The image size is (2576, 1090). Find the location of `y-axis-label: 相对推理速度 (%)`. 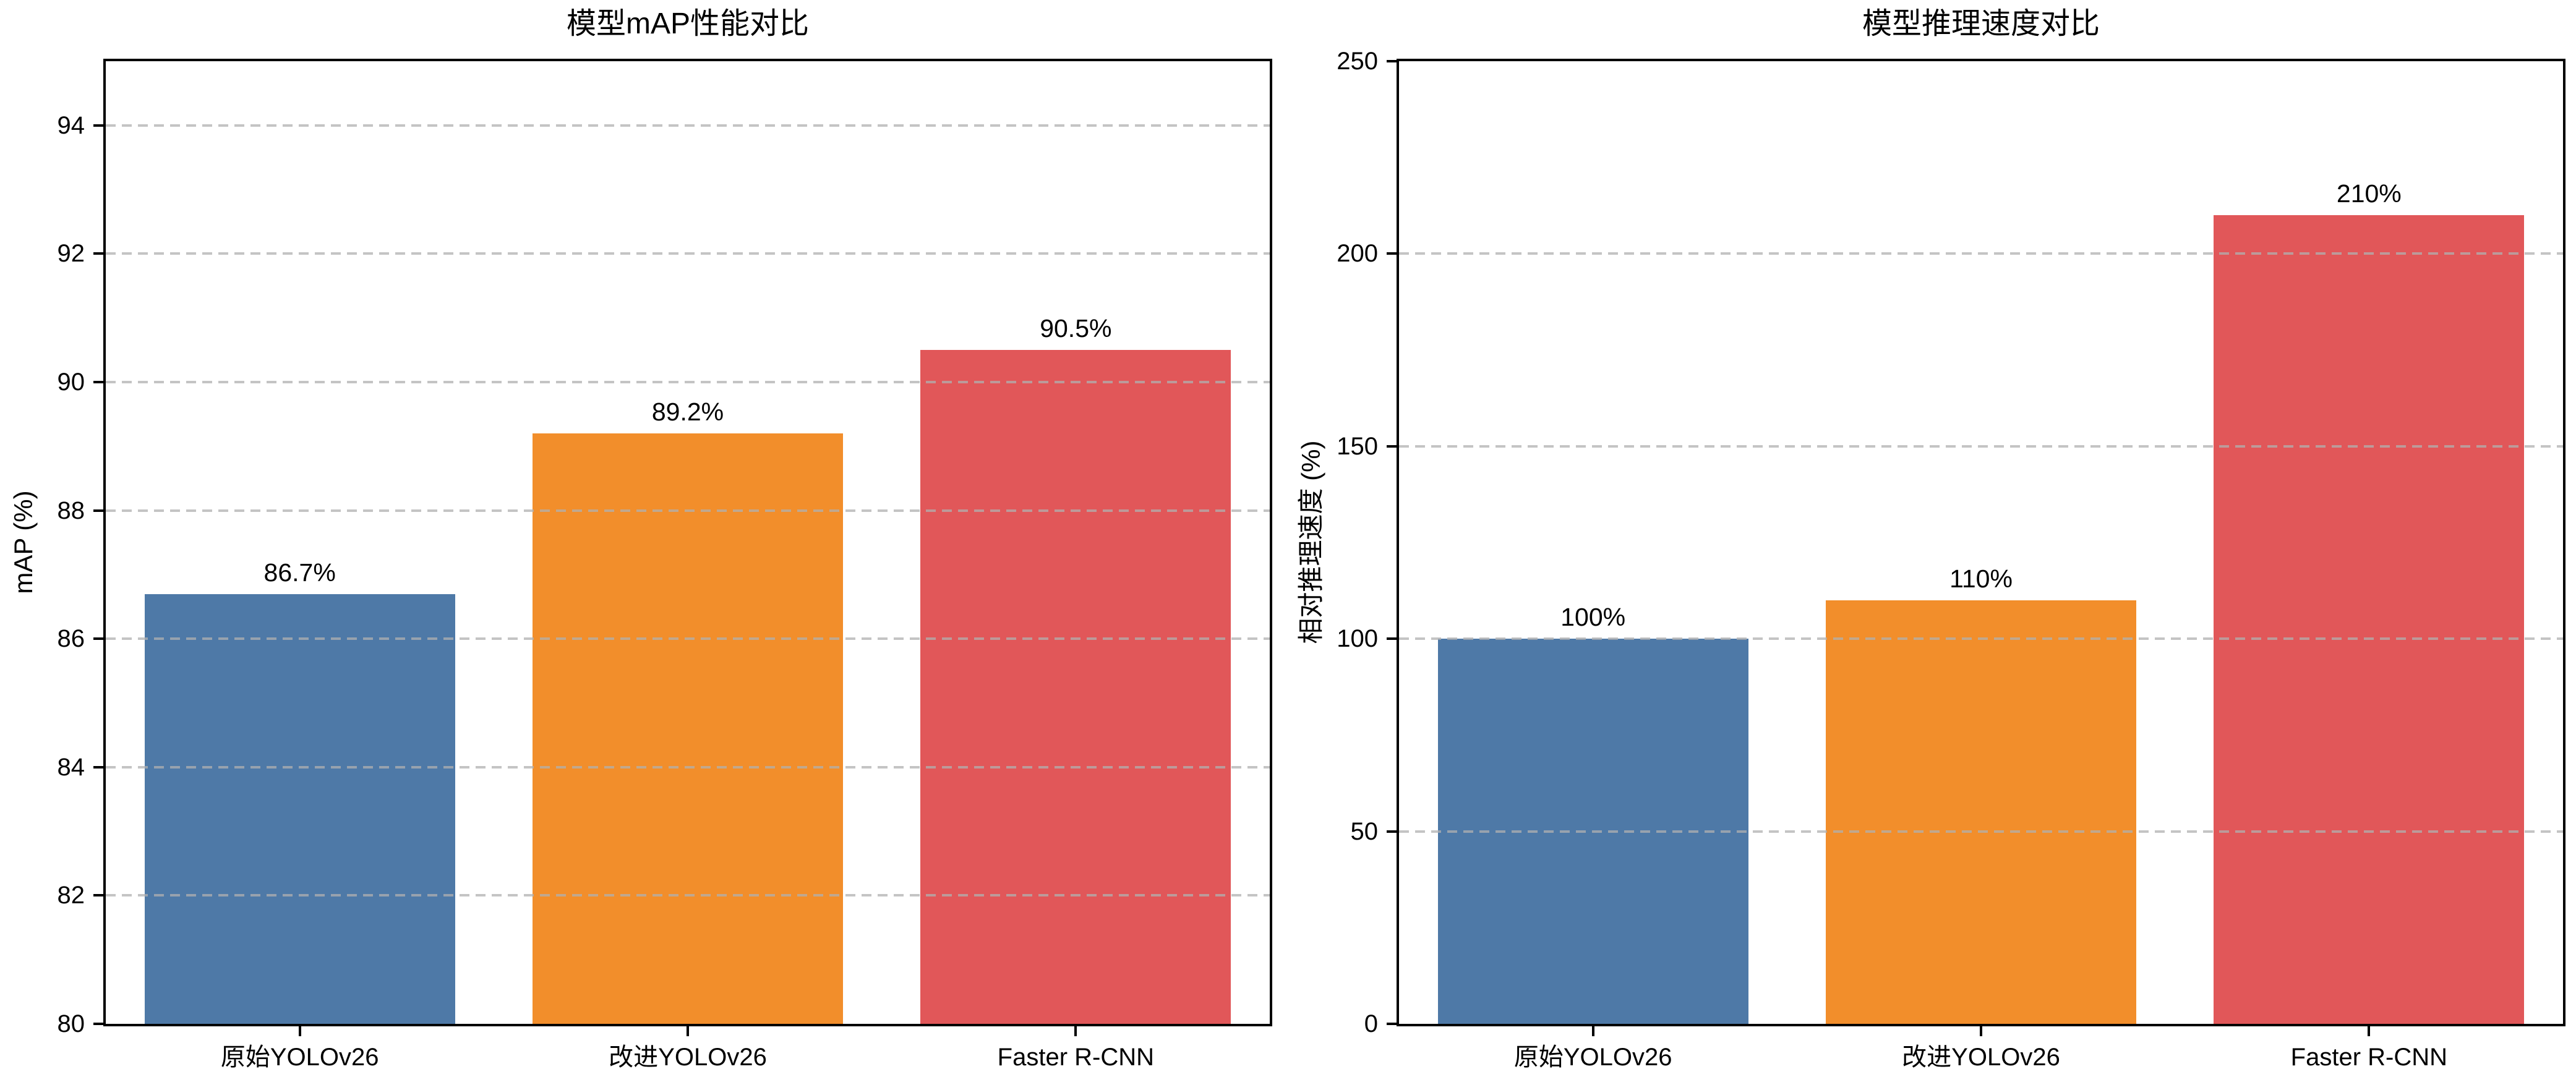

y-axis-label: 相对推理速度 (%) is located at coordinates (1310, 542).